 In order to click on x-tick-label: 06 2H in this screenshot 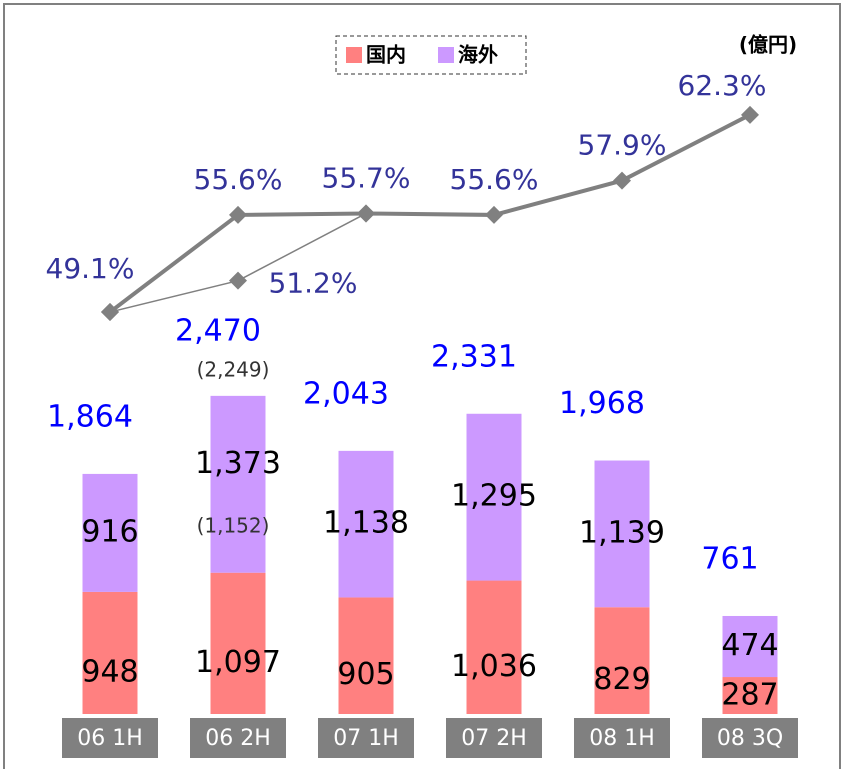, I will do `click(238, 738)`.